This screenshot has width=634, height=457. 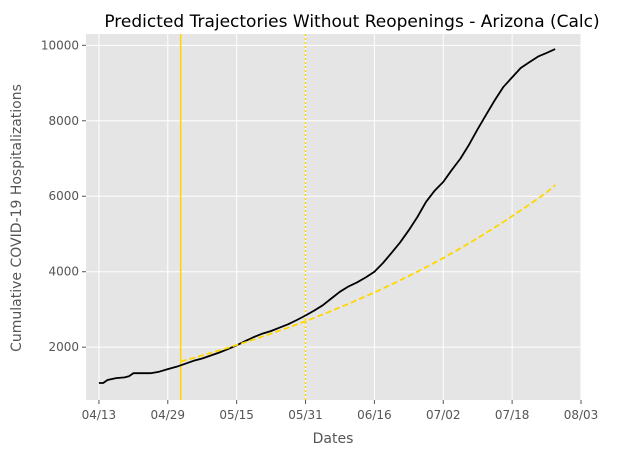 I want to click on x-tick-label: 07/02, so click(x=443, y=415).